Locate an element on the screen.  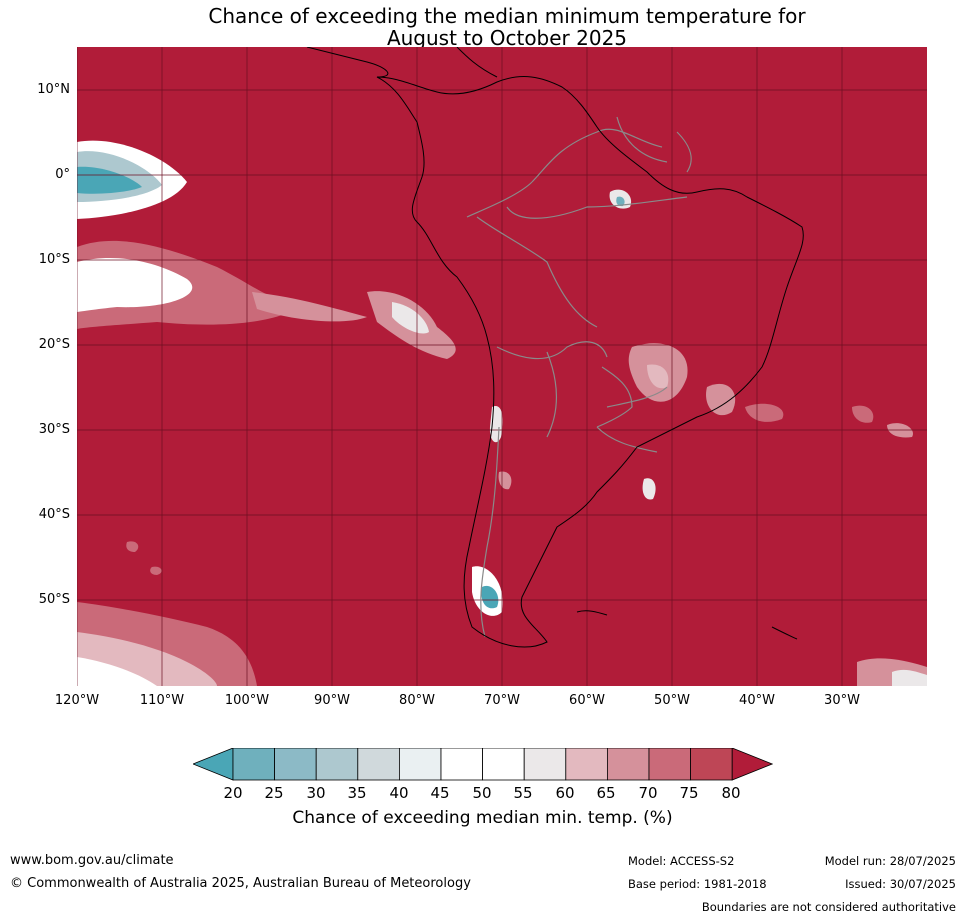
legend-extend-low is located at coordinates (213, 764).